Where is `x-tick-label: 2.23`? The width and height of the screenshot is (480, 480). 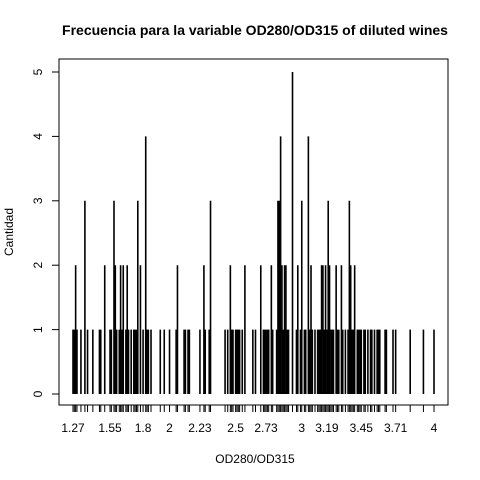 x-tick-label: 2.23 is located at coordinates (200, 428).